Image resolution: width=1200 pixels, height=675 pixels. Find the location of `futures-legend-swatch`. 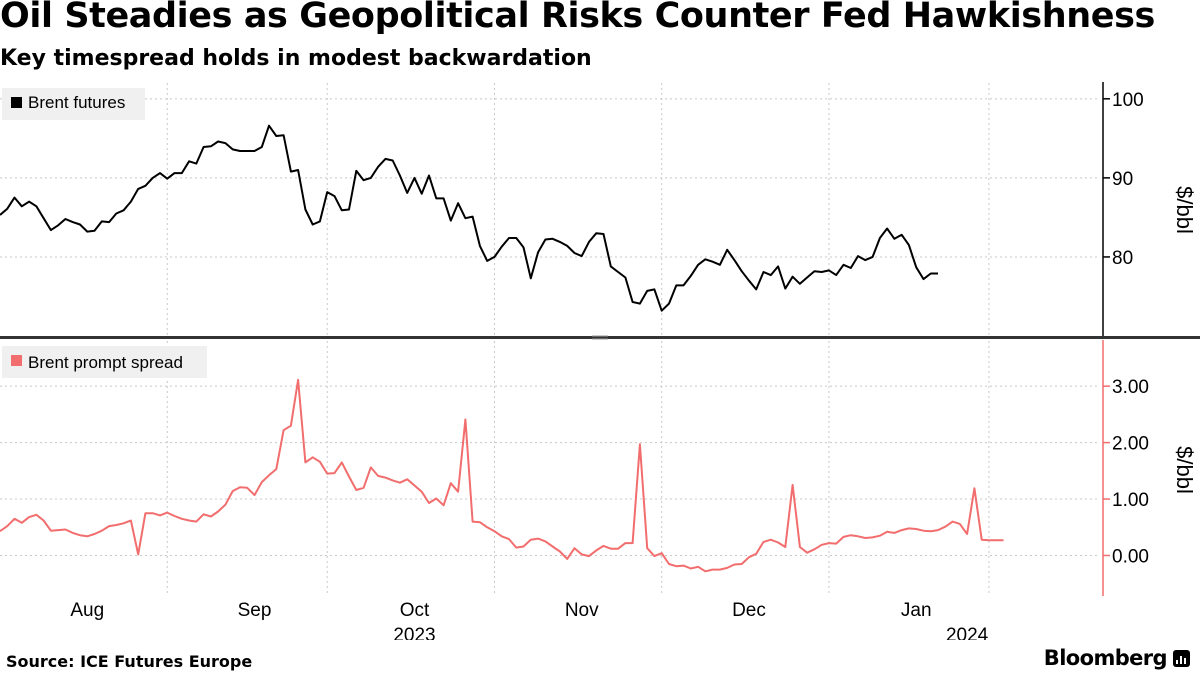

futures-legend-swatch is located at coordinates (16, 102).